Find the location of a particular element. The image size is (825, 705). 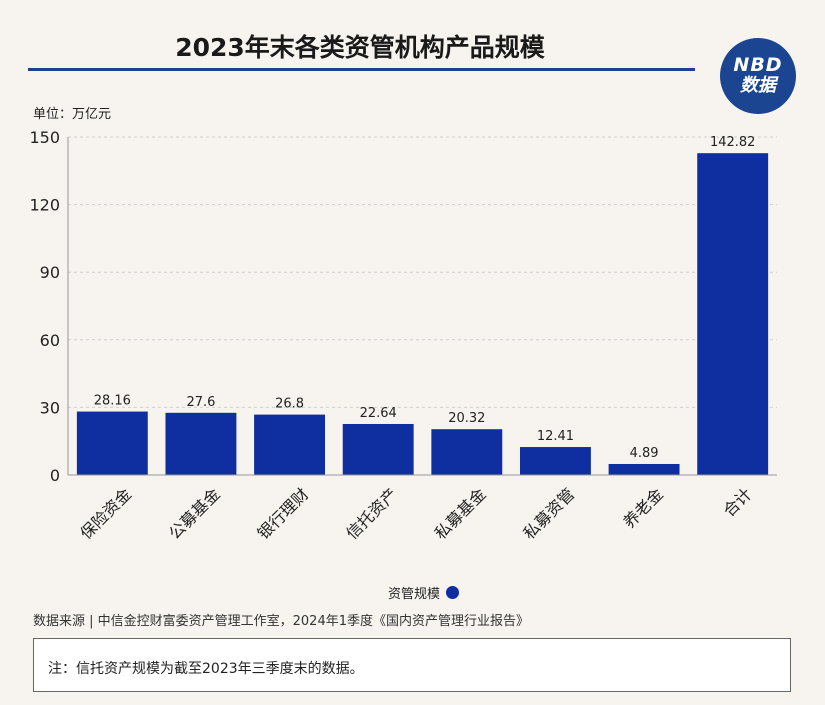

x-tick-label: 银行理财 is located at coordinates (283, 513).